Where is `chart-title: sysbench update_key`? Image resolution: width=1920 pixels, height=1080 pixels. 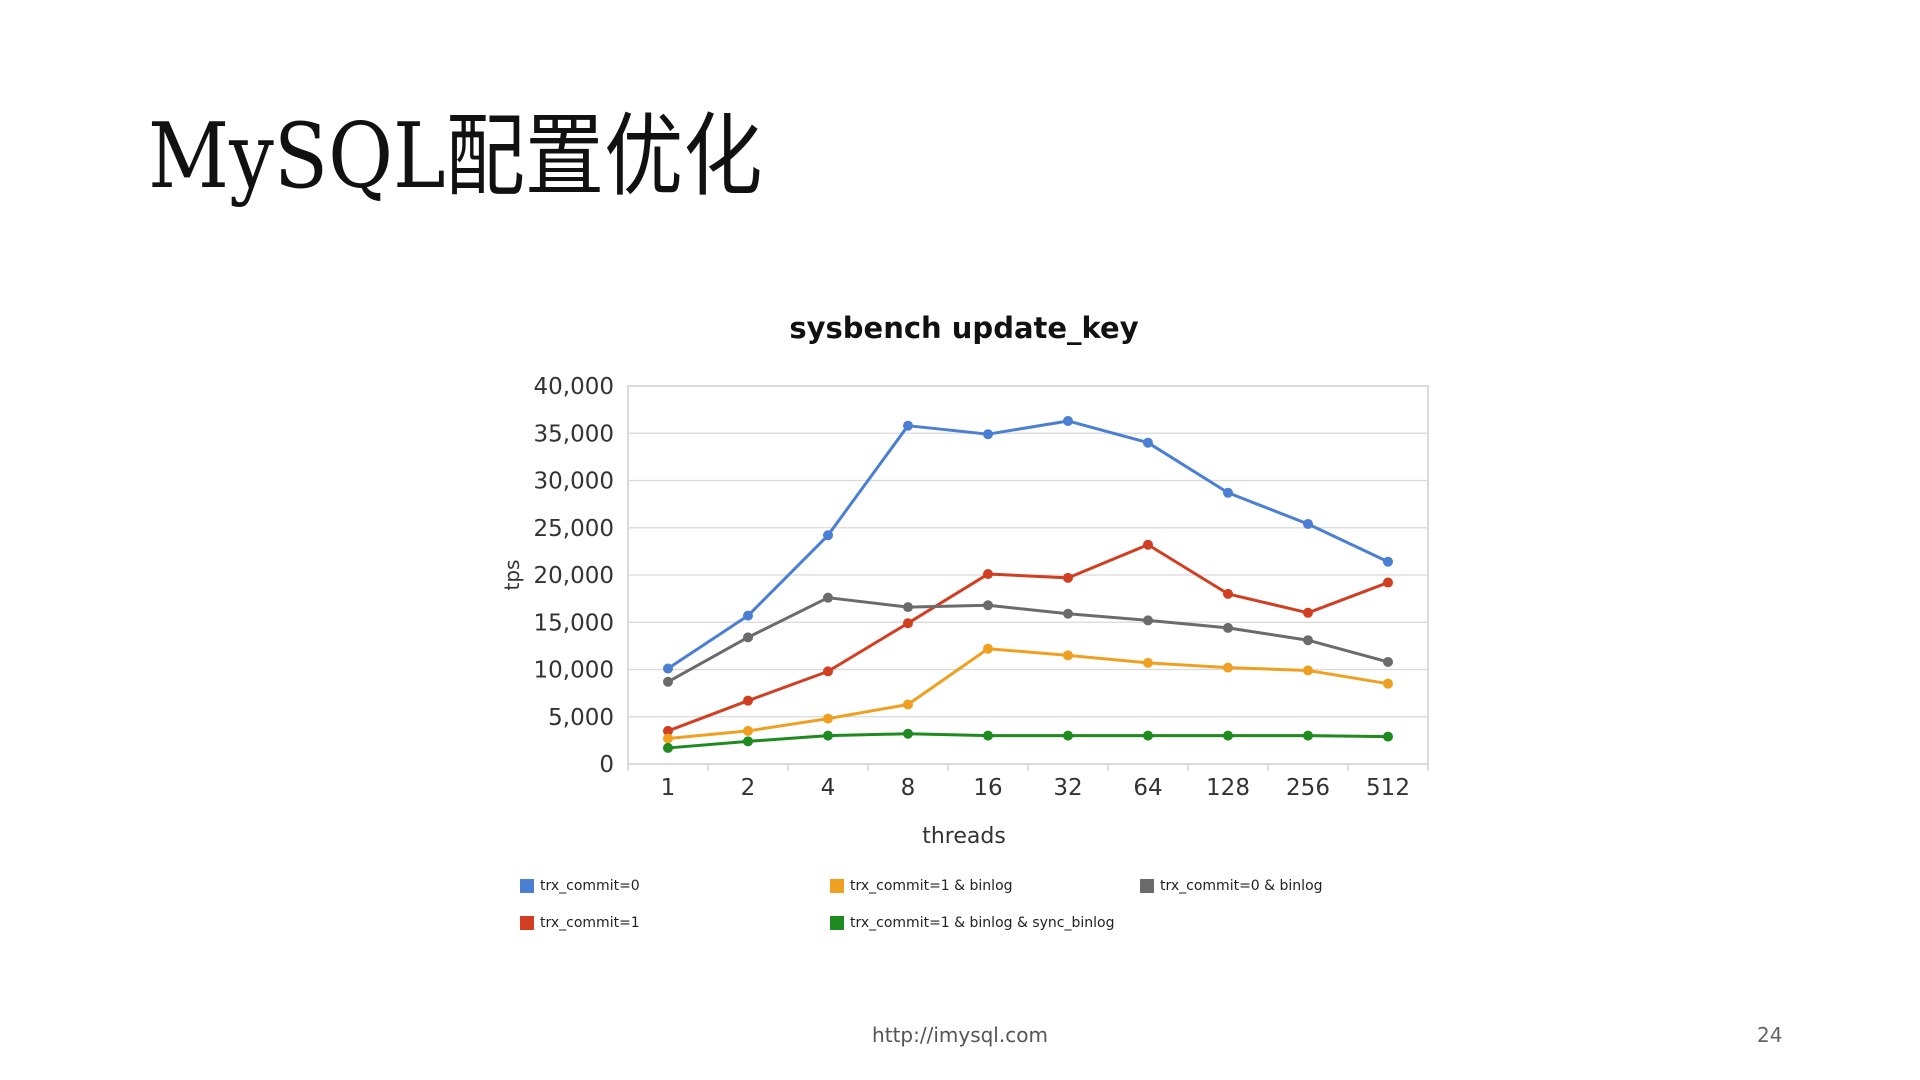
chart-title: sysbench update_key is located at coordinates (963, 328).